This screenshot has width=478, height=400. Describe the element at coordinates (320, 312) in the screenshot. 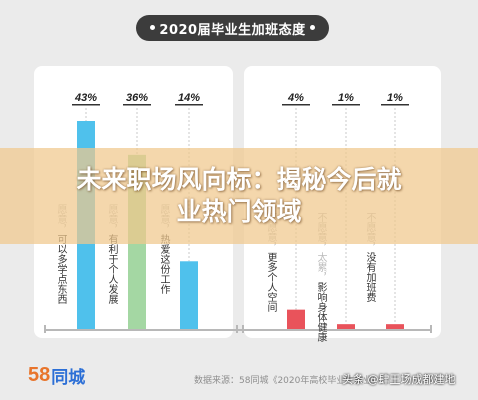

I see `category-text-4: 影响身体健康` at that location.